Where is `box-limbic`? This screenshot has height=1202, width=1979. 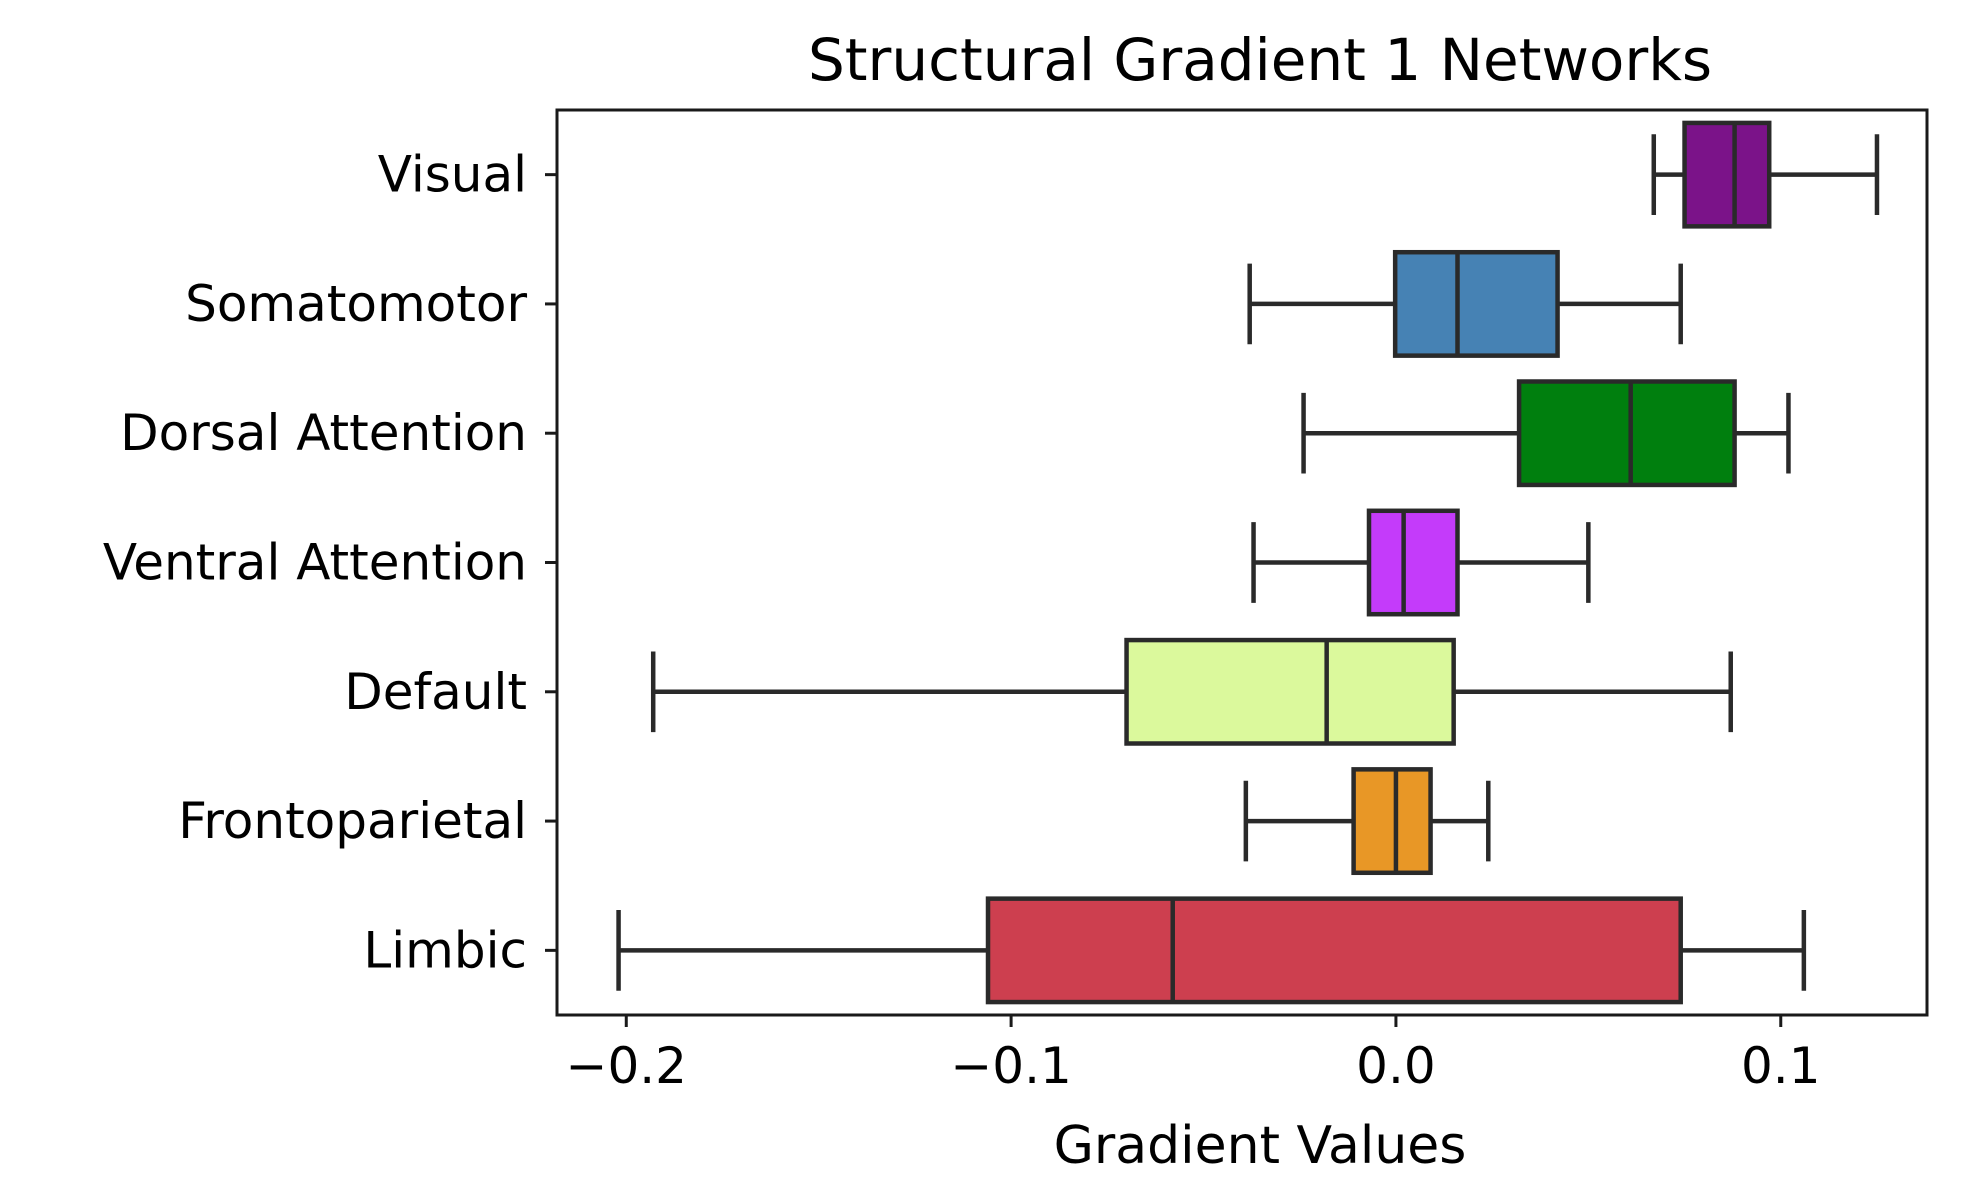 box-limbic is located at coordinates (1211, 950).